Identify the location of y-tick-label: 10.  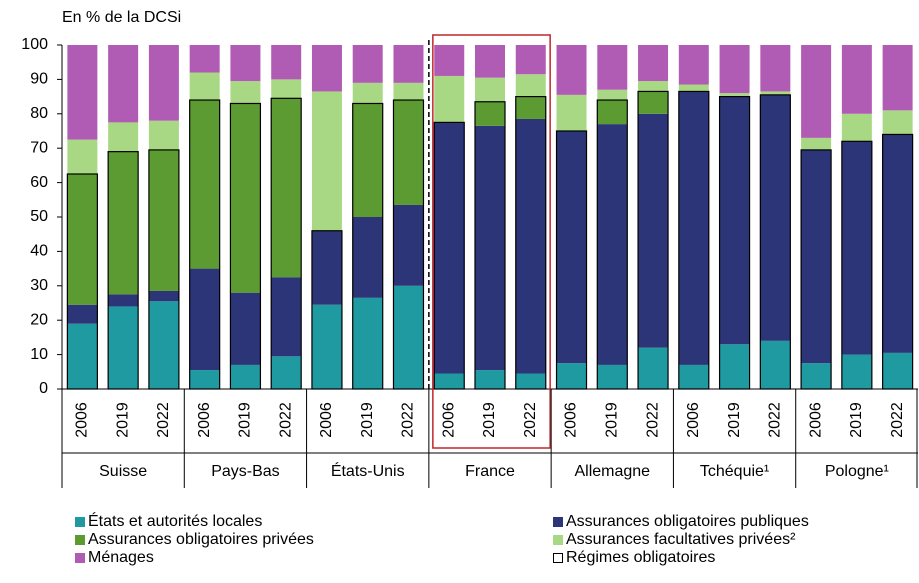
(39, 354).